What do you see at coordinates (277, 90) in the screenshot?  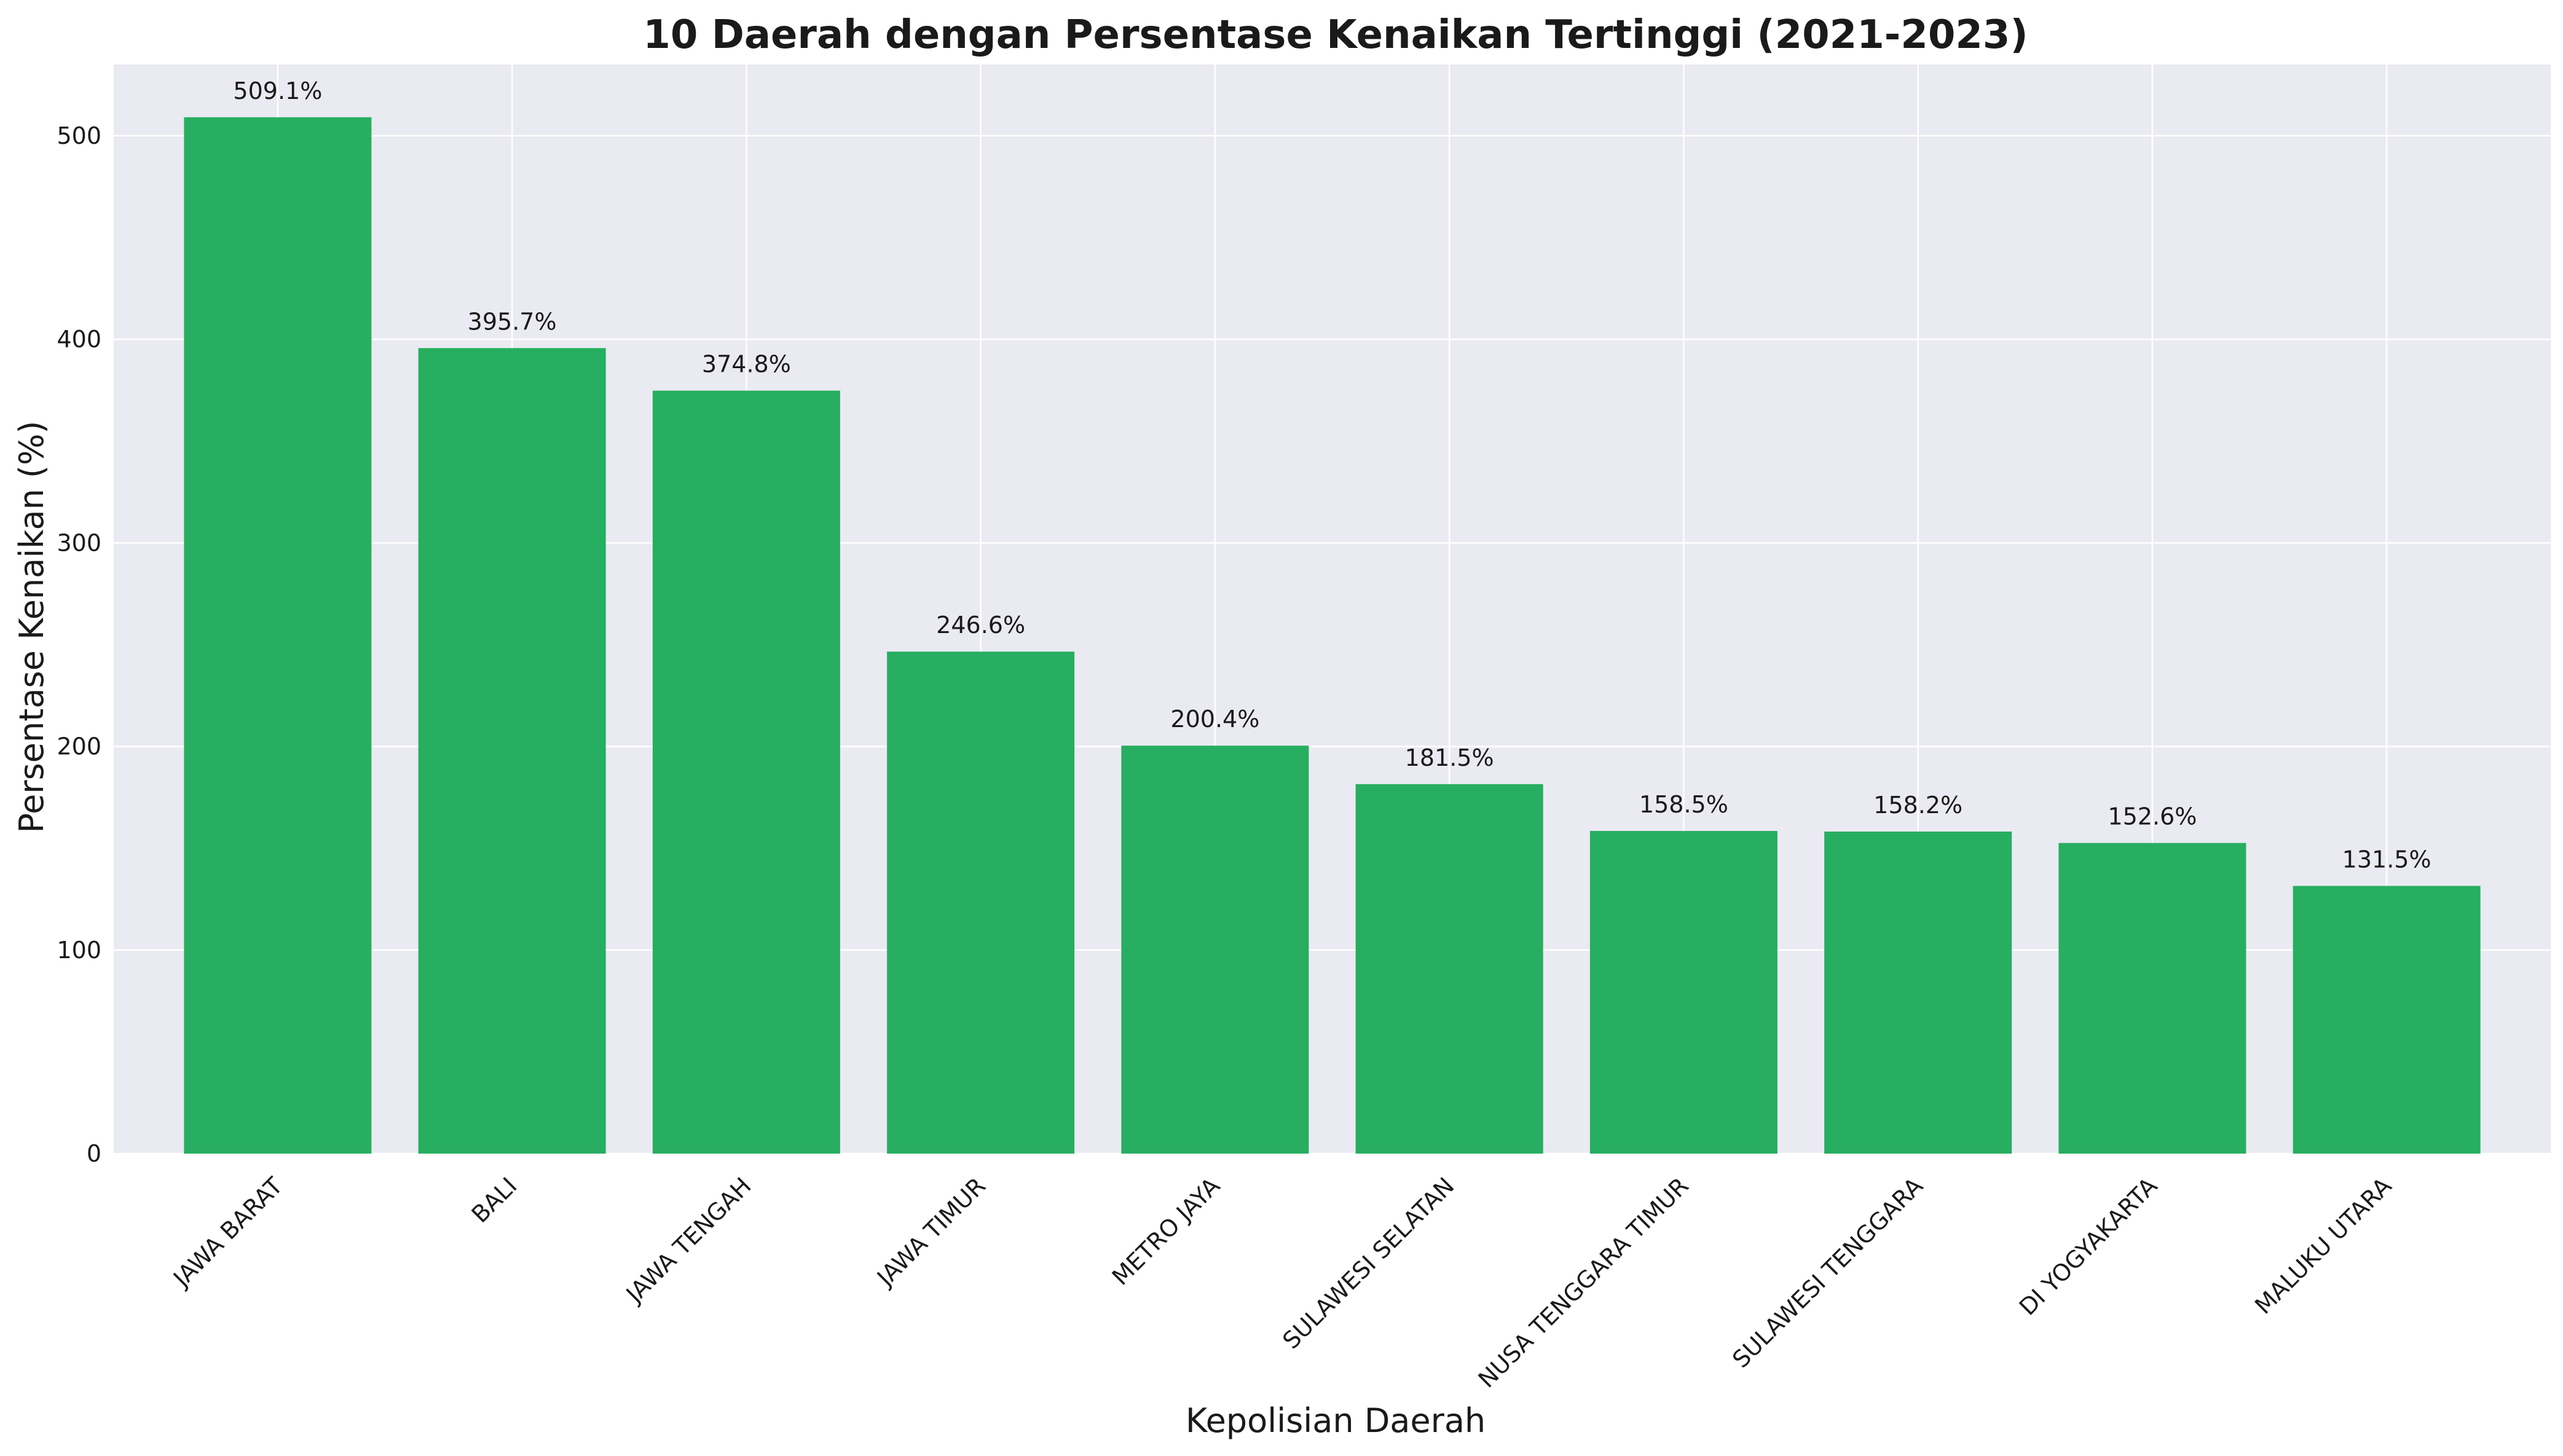 I see `data-label-0: 509.1%` at bounding box center [277, 90].